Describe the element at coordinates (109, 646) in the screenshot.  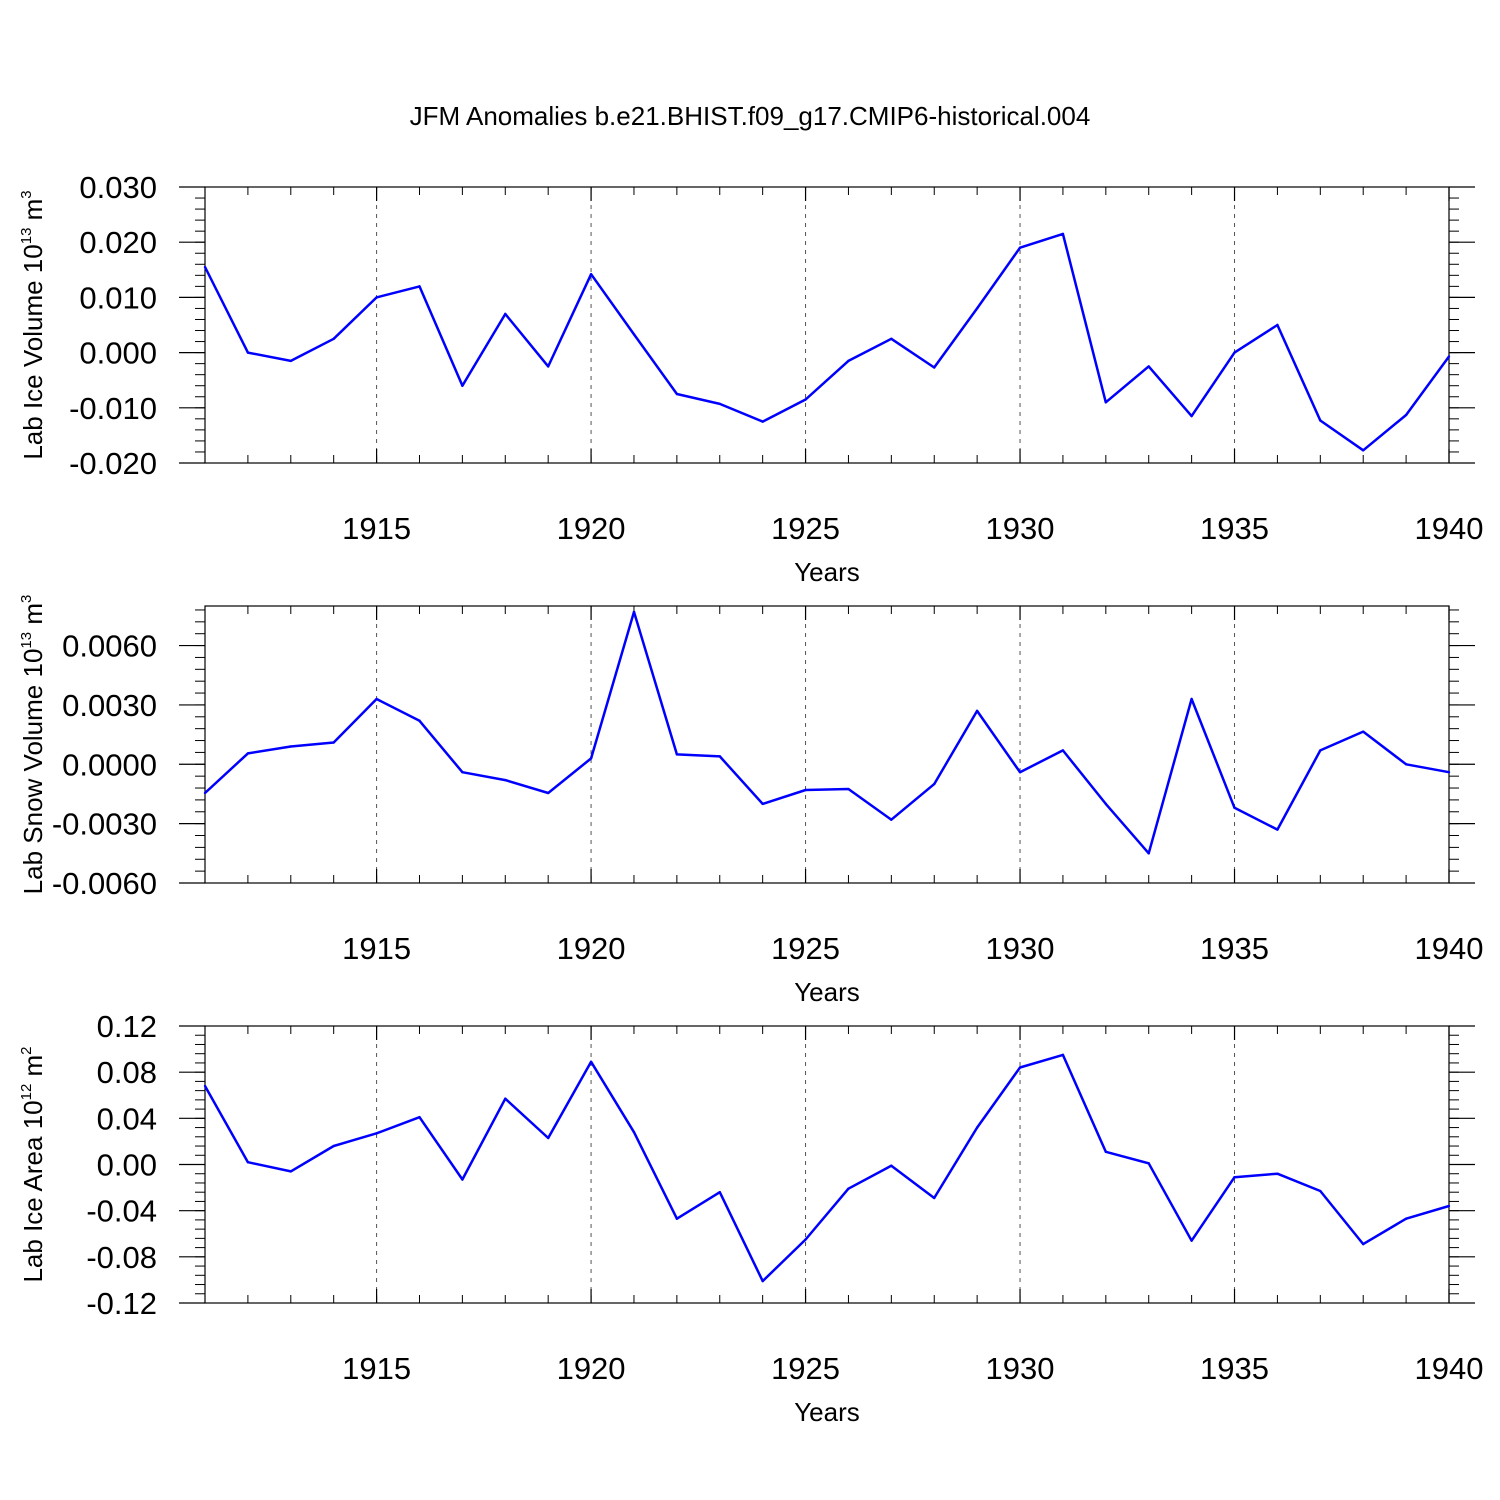
I see `y-tick-label: 0.0060` at that location.